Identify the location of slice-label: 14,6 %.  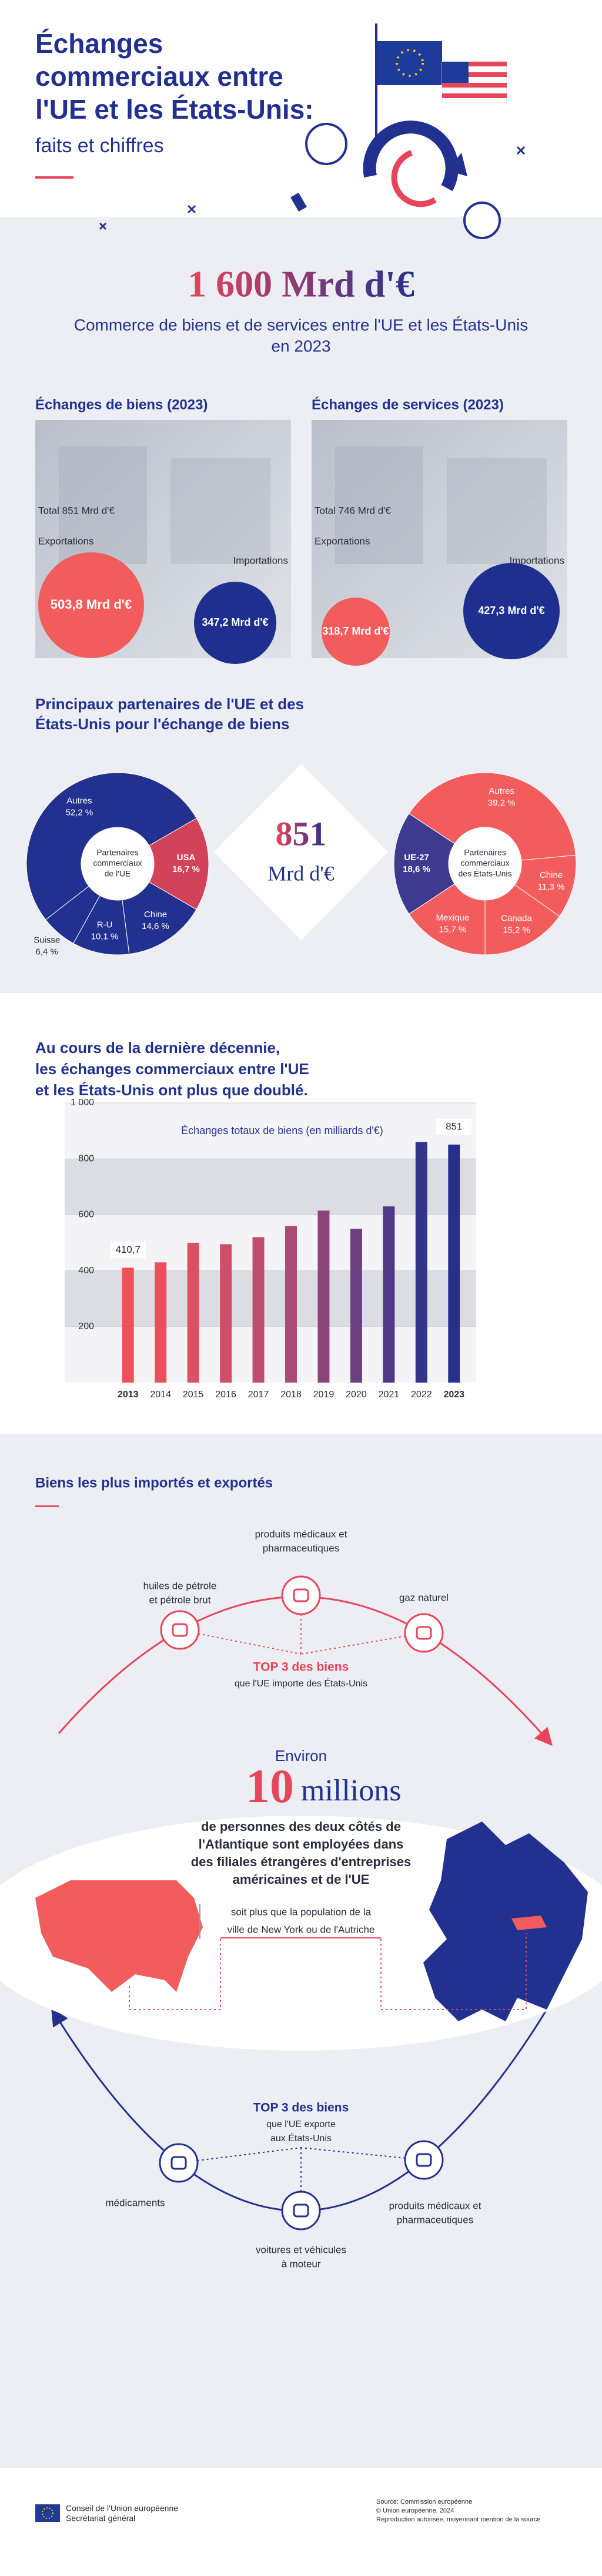
(155, 926).